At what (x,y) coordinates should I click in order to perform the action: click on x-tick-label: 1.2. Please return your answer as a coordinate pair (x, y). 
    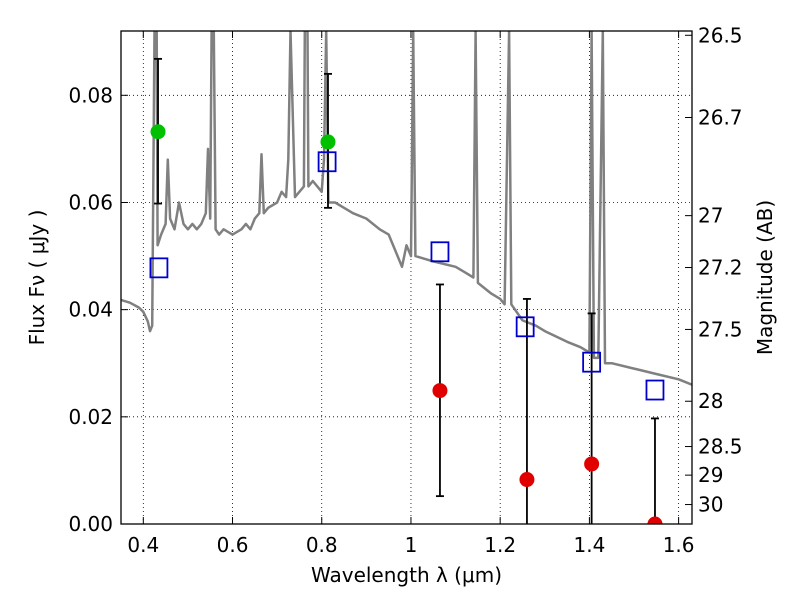
    Looking at the image, I should click on (500, 545).